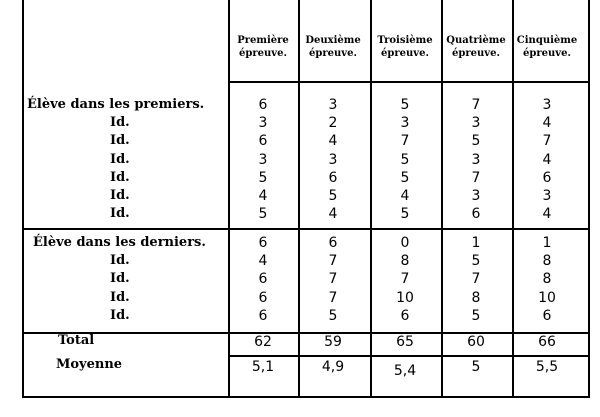 Image resolution: width=600 pixels, height=417 pixels. Describe the element at coordinates (333, 47) in the screenshot. I see `column-header: Deuxième épreuve.` at that location.